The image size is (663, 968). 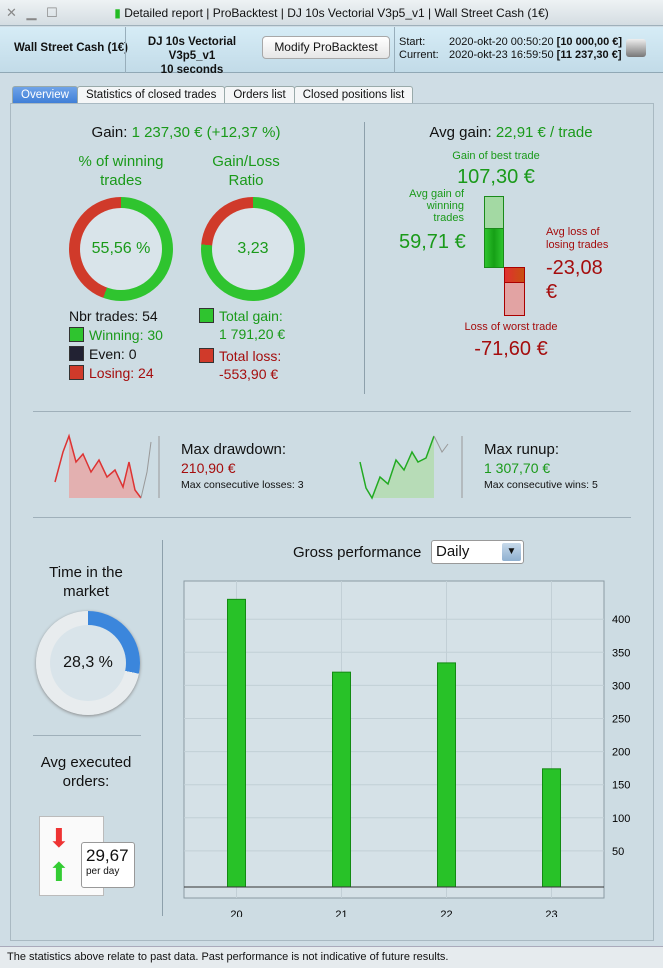 I want to click on print-icon, so click(x=636, y=48).